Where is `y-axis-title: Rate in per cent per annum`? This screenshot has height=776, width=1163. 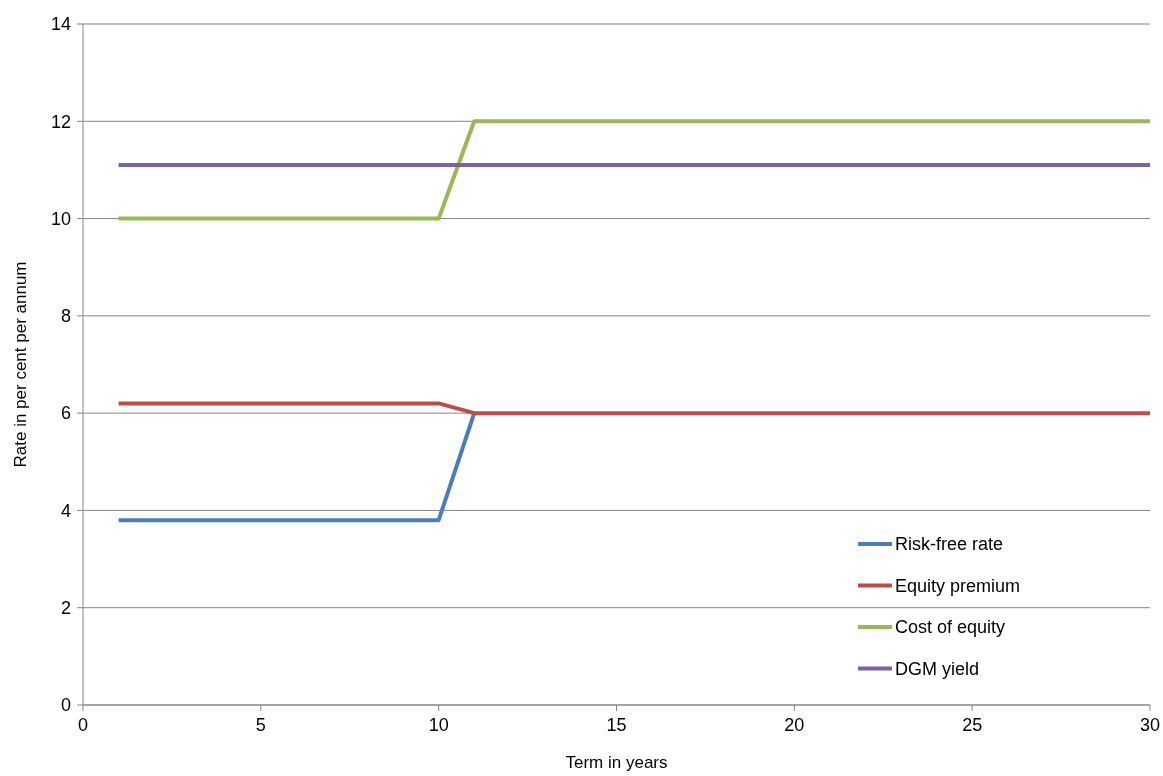
y-axis-title: Rate in per cent per annum is located at coordinates (20, 364).